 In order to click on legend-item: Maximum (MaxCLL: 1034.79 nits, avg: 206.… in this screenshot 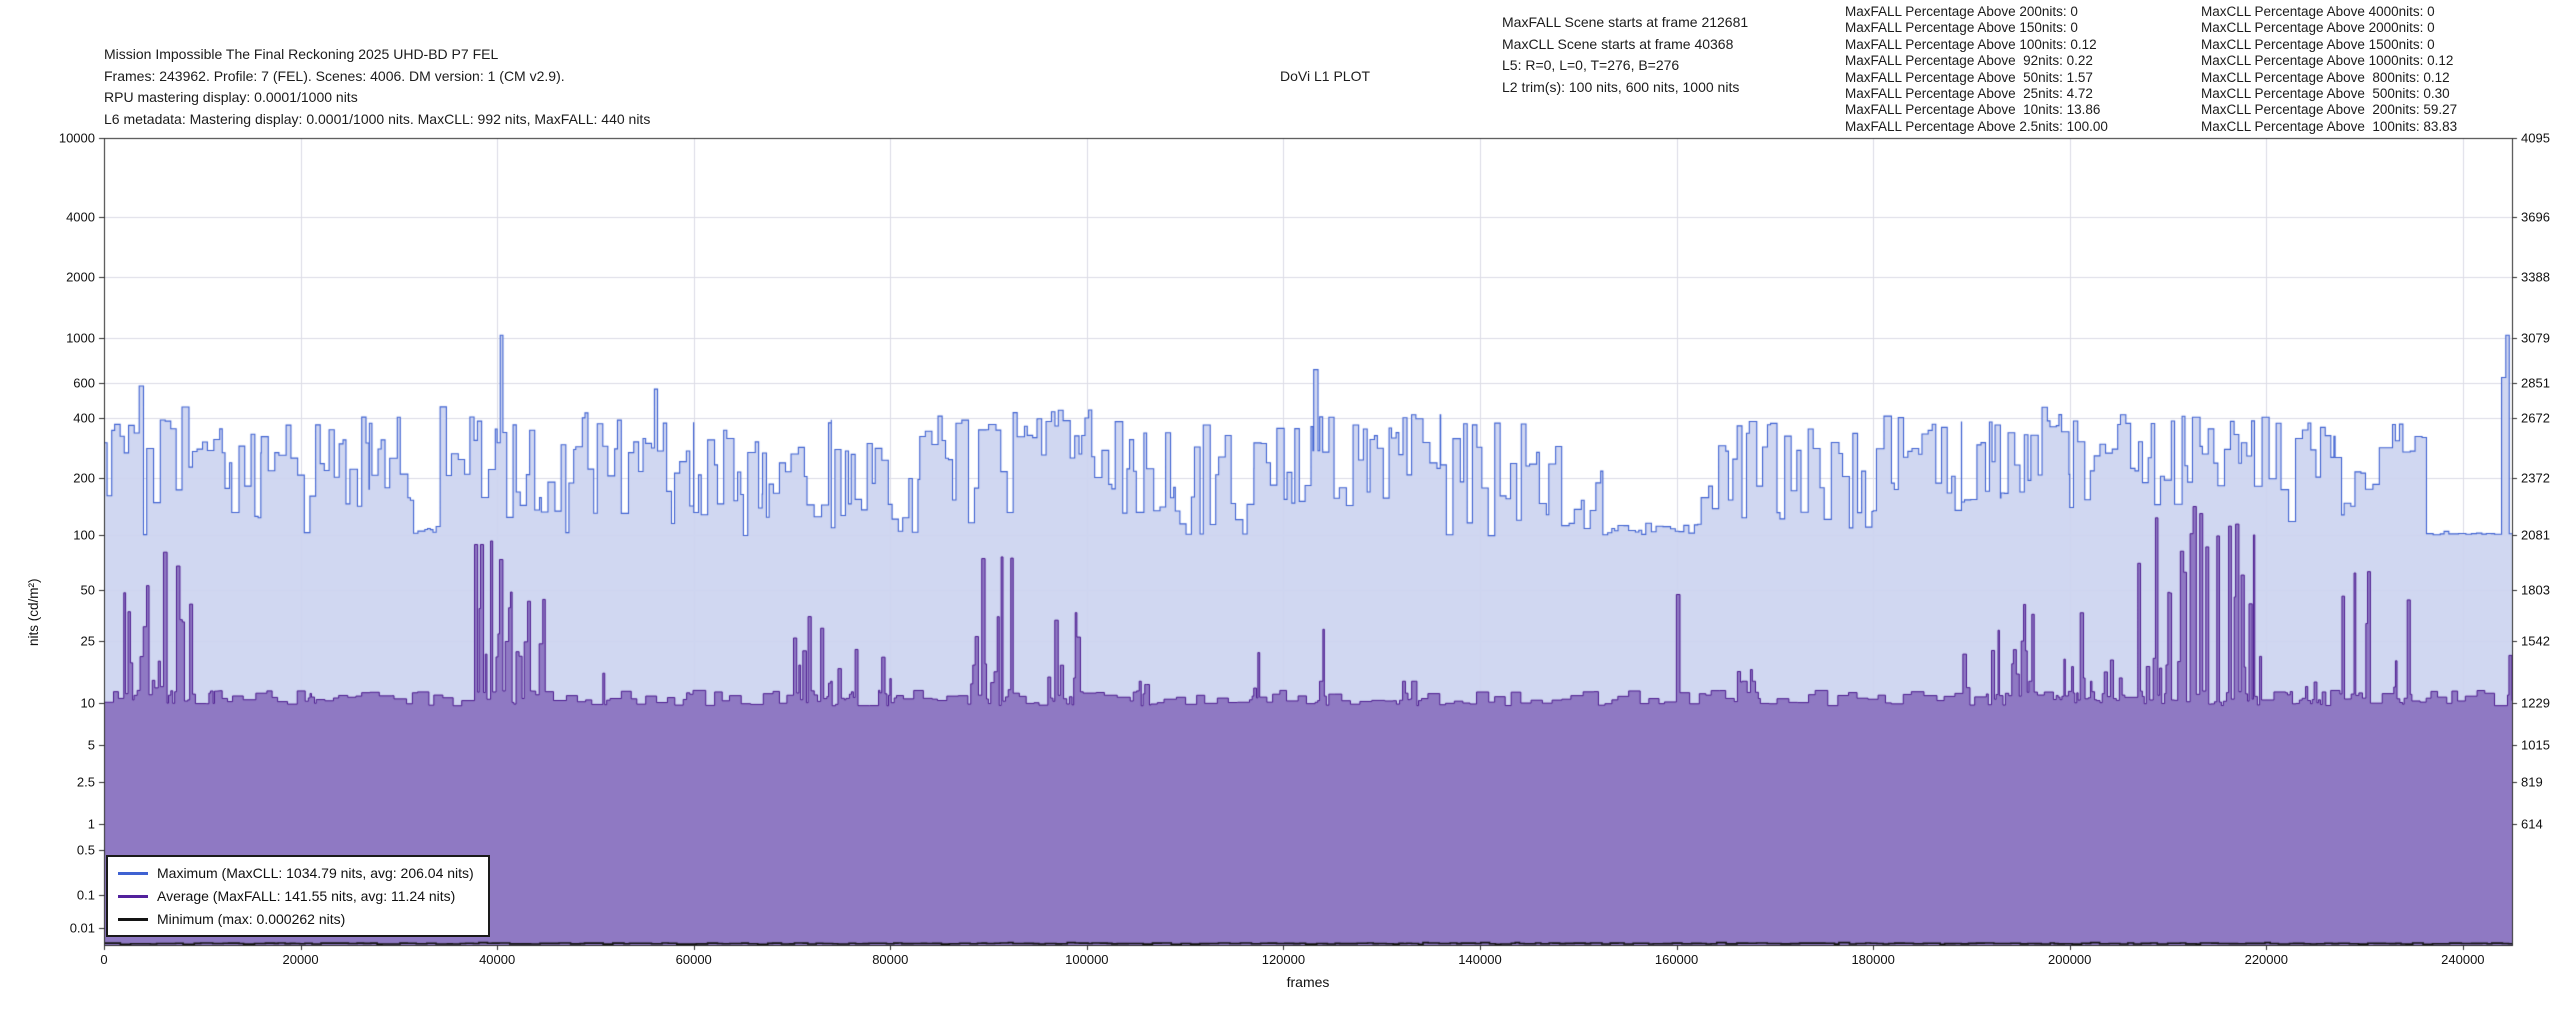, I will do `click(296, 873)`.